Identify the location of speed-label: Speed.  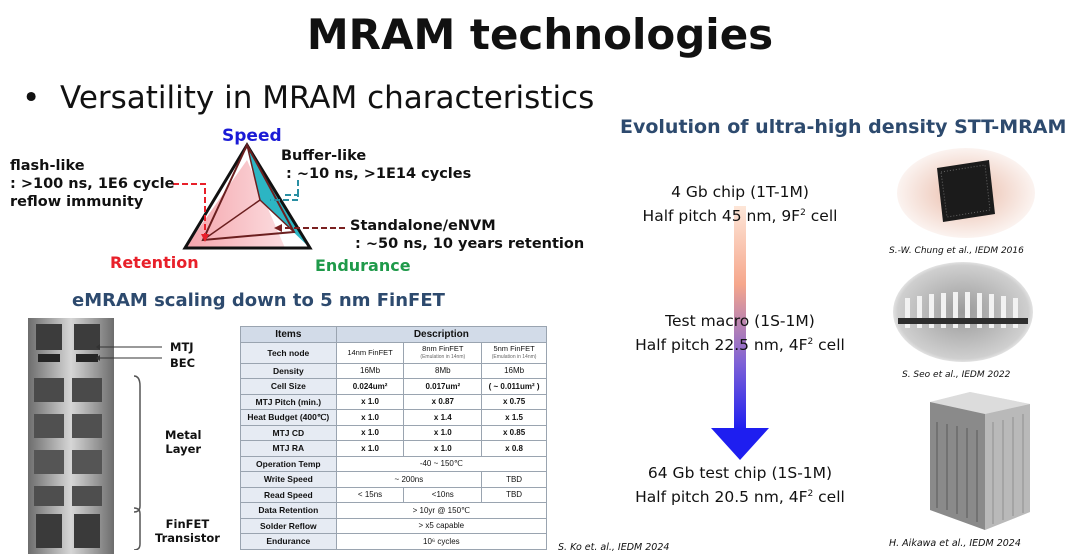
(252, 136).